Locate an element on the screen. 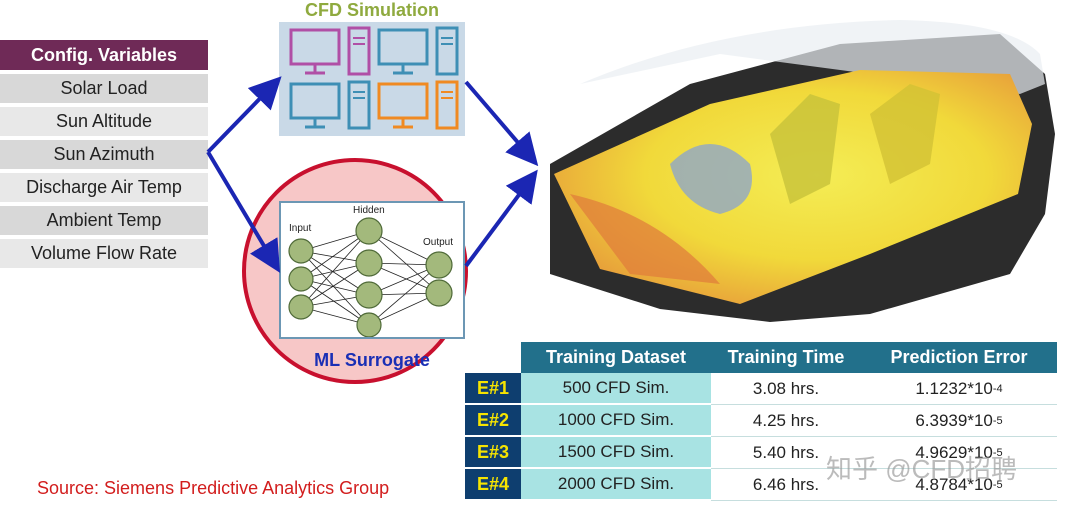 The height and width of the screenshot is (512, 1080). cell-time: 5.40 hrs. is located at coordinates (786, 453).